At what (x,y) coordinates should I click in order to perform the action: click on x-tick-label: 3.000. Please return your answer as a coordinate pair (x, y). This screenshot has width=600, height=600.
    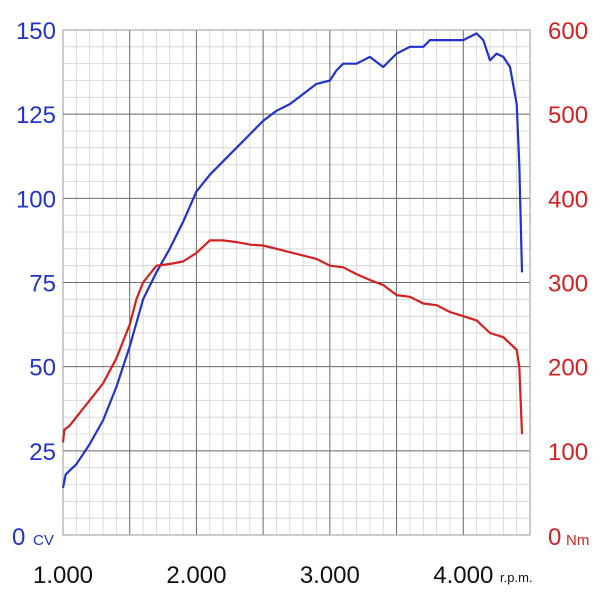
    Looking at the image, I should click on (330, 575).